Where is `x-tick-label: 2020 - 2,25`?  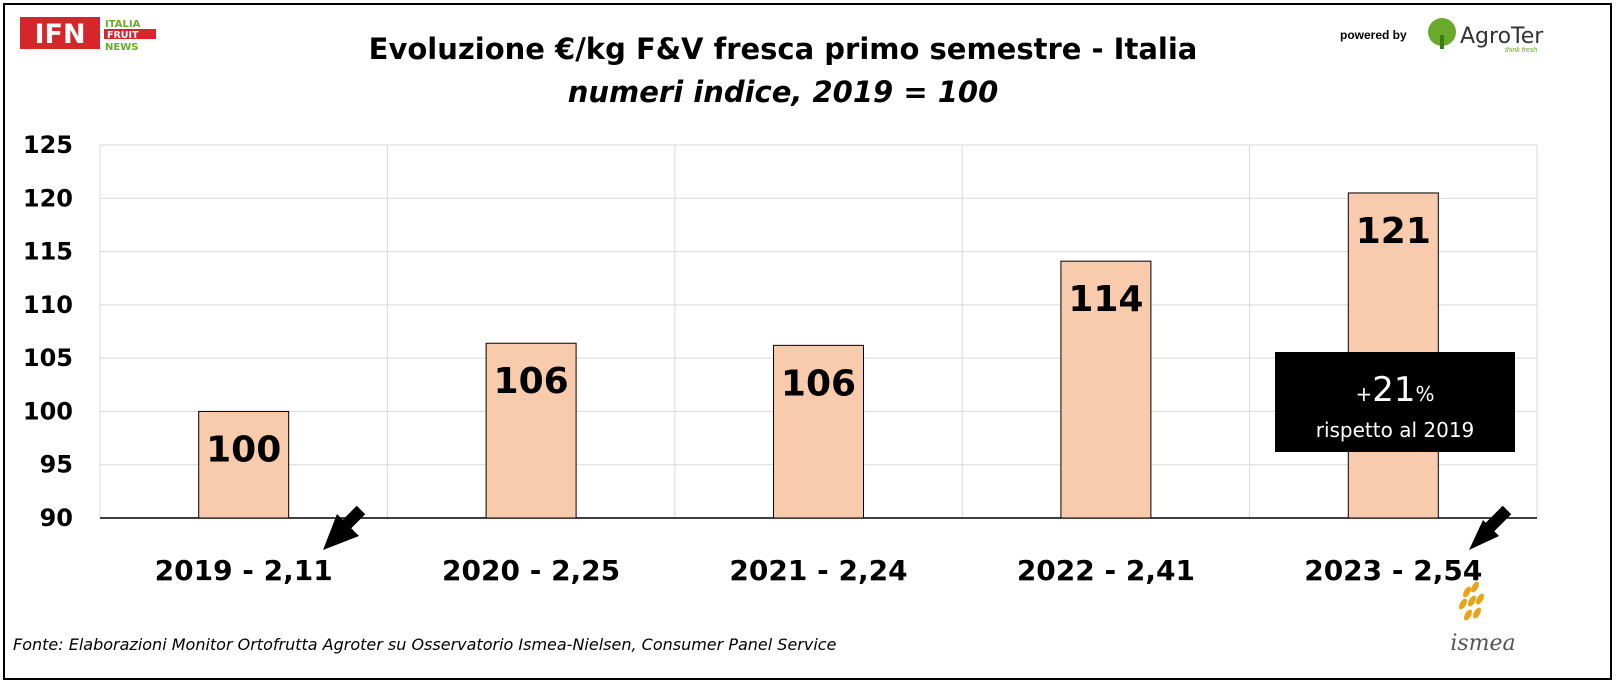 x-tick-label: 2020 - 2,25 is located at coordinates (531, 570).